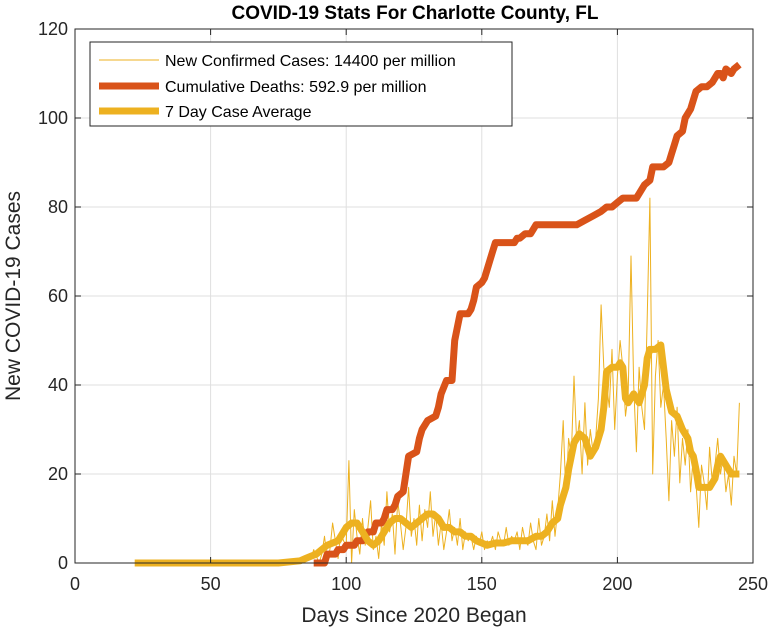 Image resolution: width=772 pixels, height=630 pixels. I want to click on legend-box, so click(301, 84).